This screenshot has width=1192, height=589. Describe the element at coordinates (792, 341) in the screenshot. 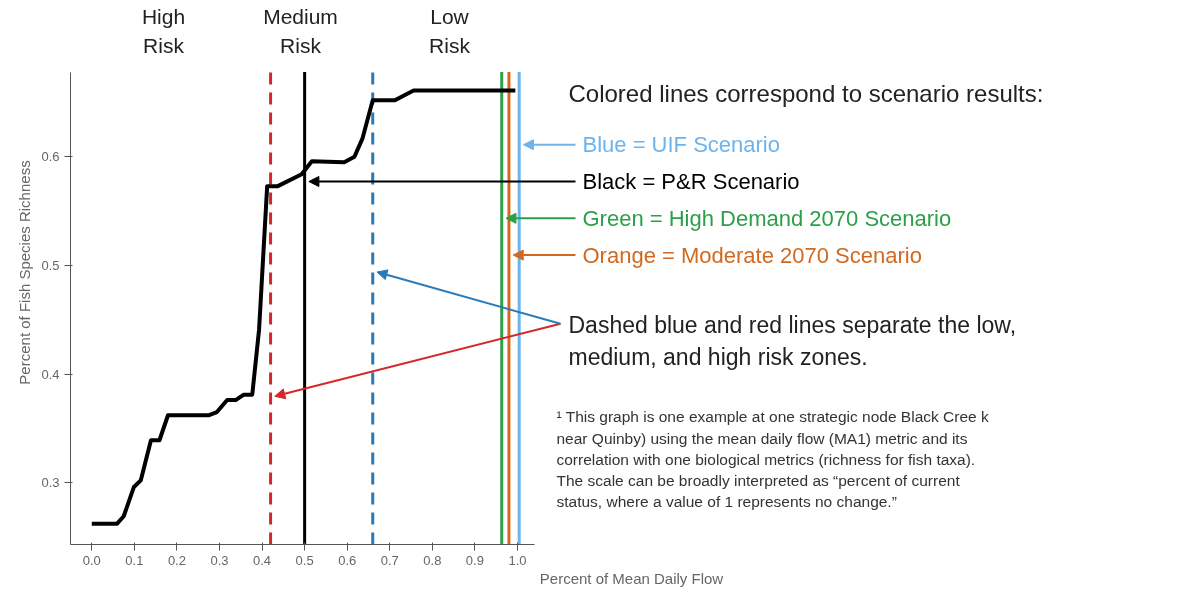

I see `text: Dashed blue and red lines separate the low, medium, and high risk zones.` at that location.